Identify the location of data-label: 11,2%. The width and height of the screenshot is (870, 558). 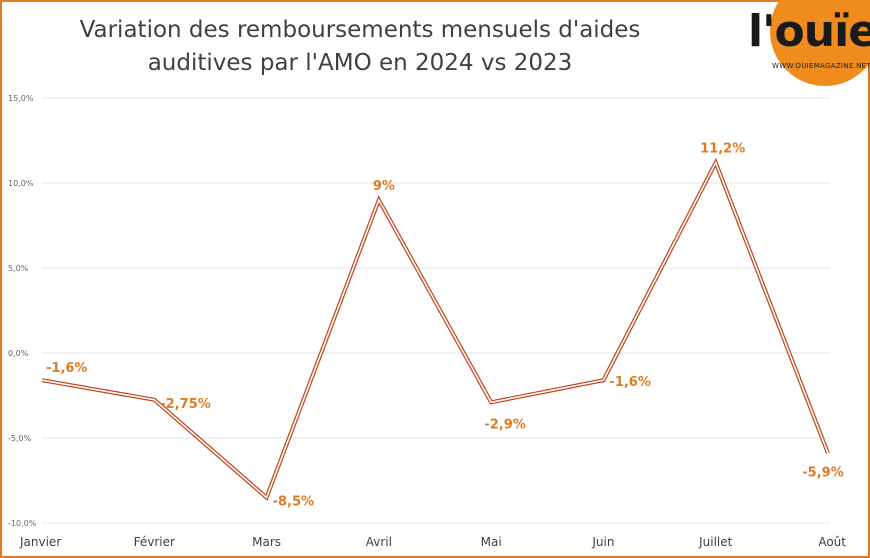
(722, 149).